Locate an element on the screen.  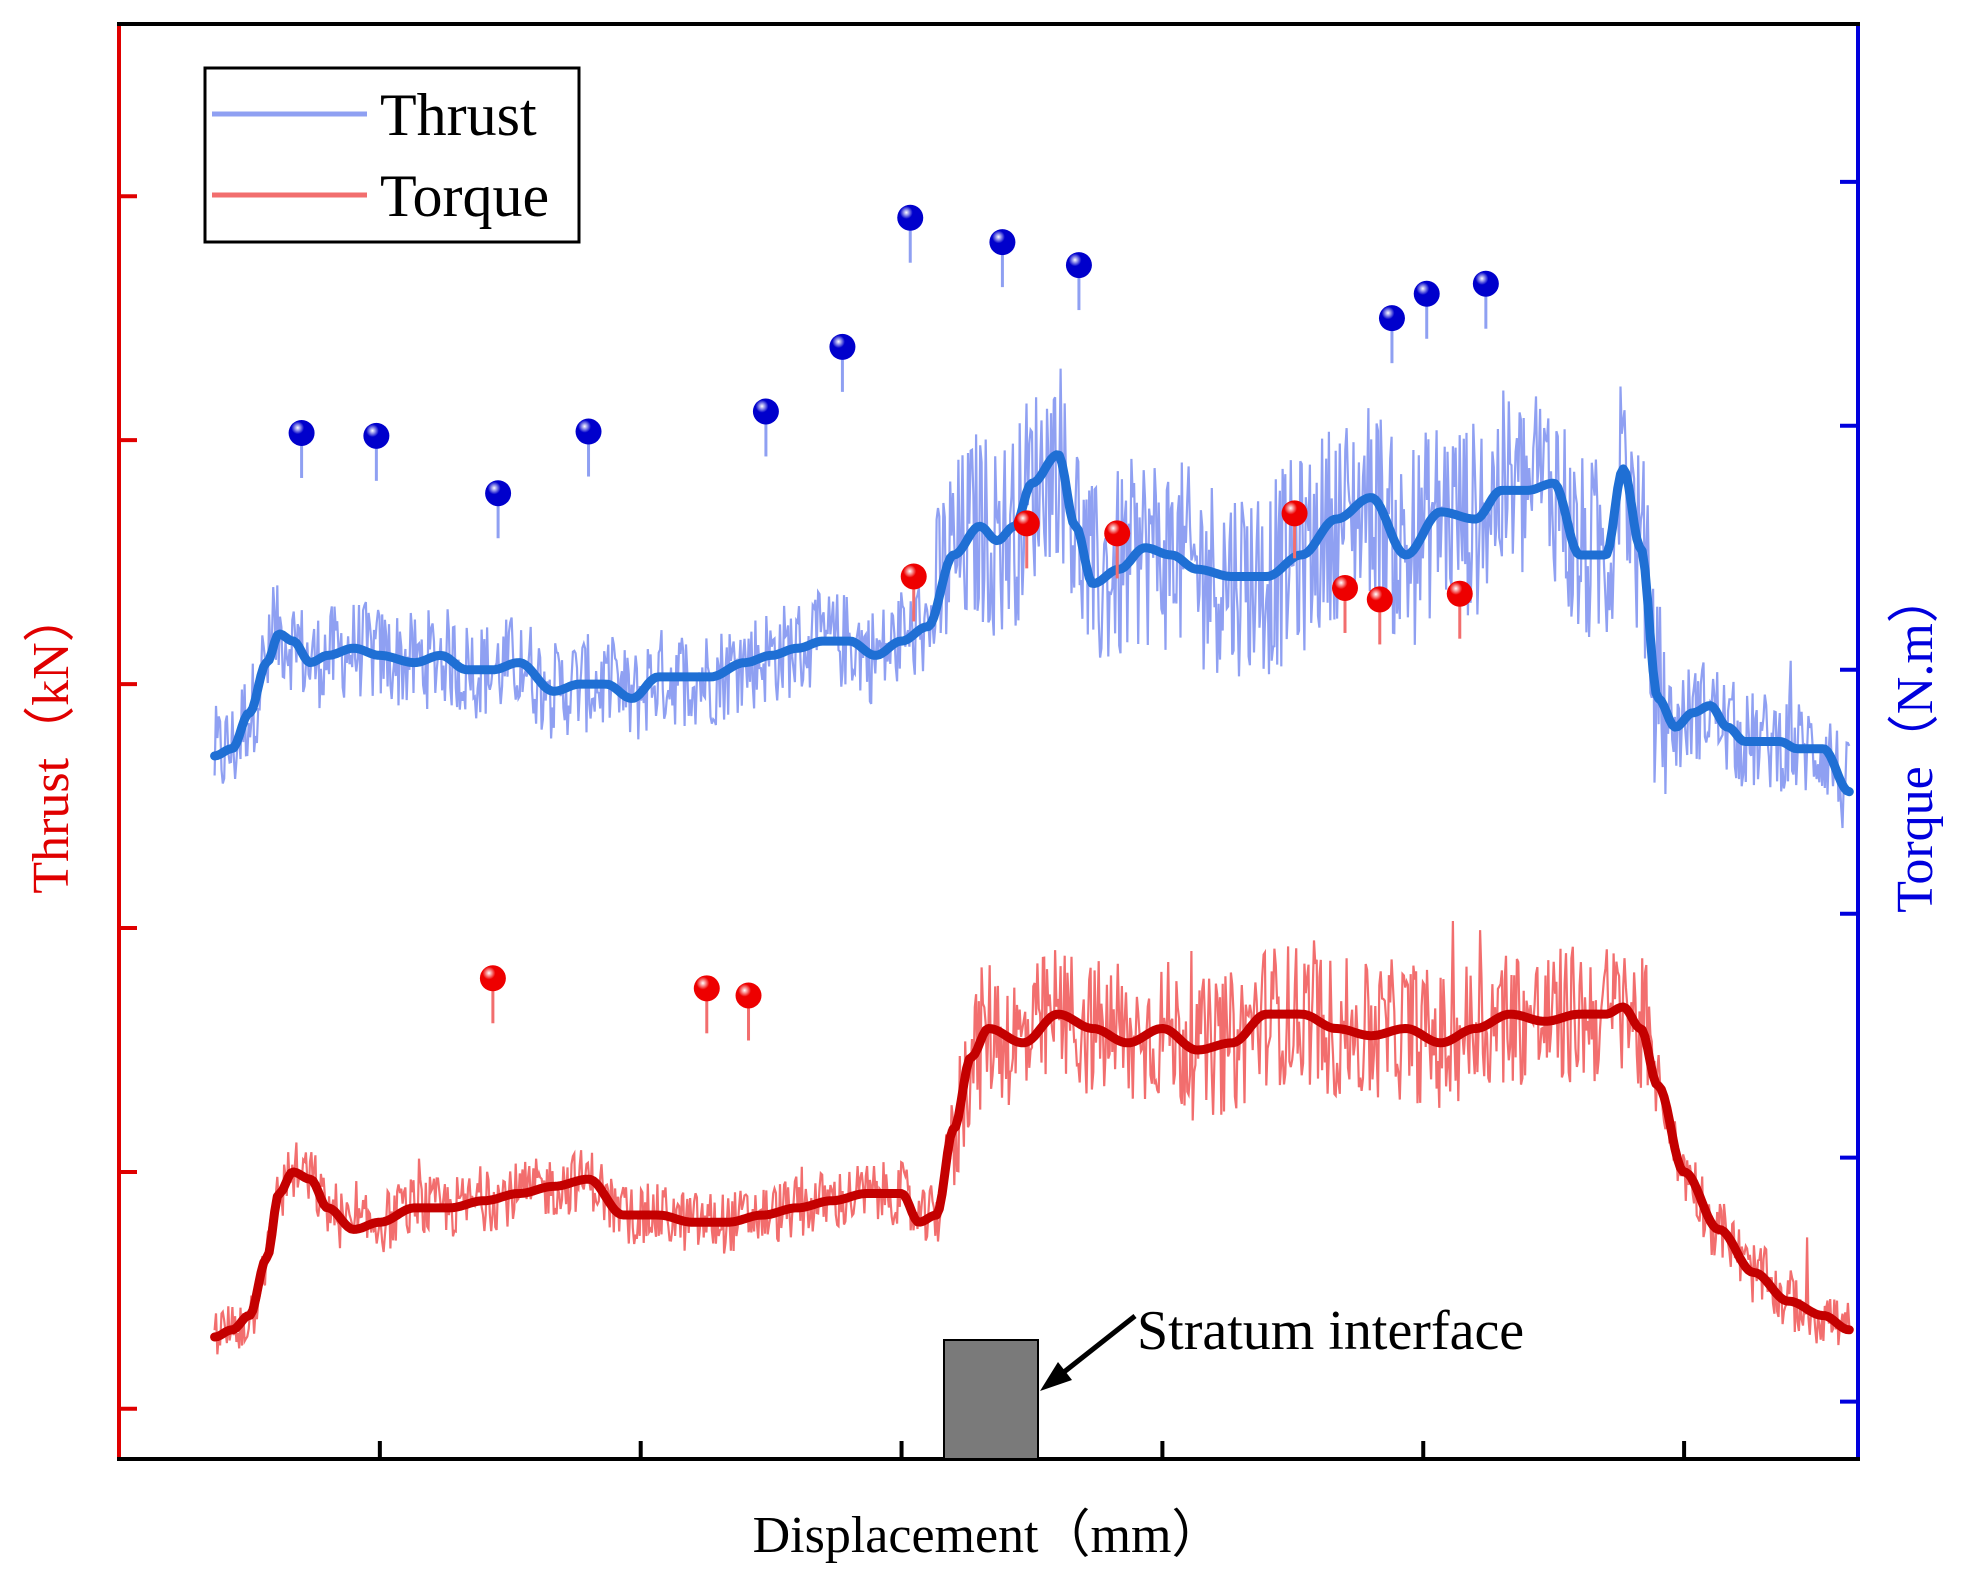
left-axis-title: Thrust（kN） is located at coordinates (51, 741).